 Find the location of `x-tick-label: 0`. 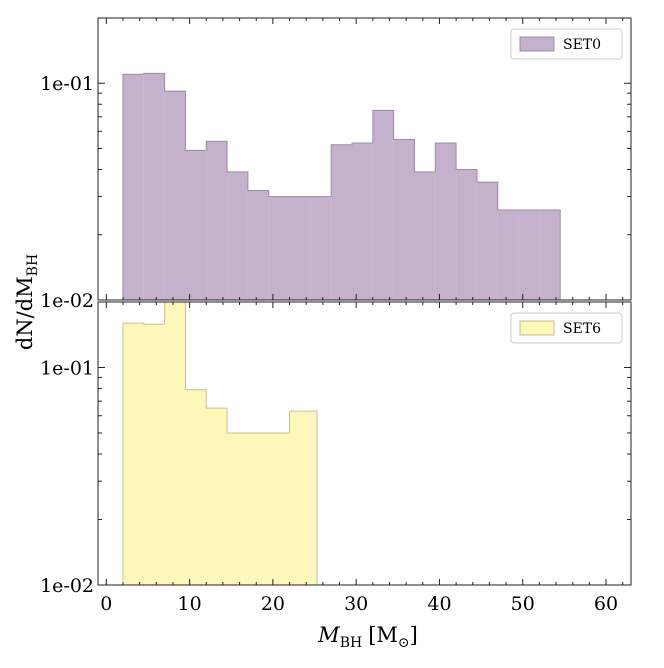

x-tick-label: 0 is located at coordinates (106, 604).